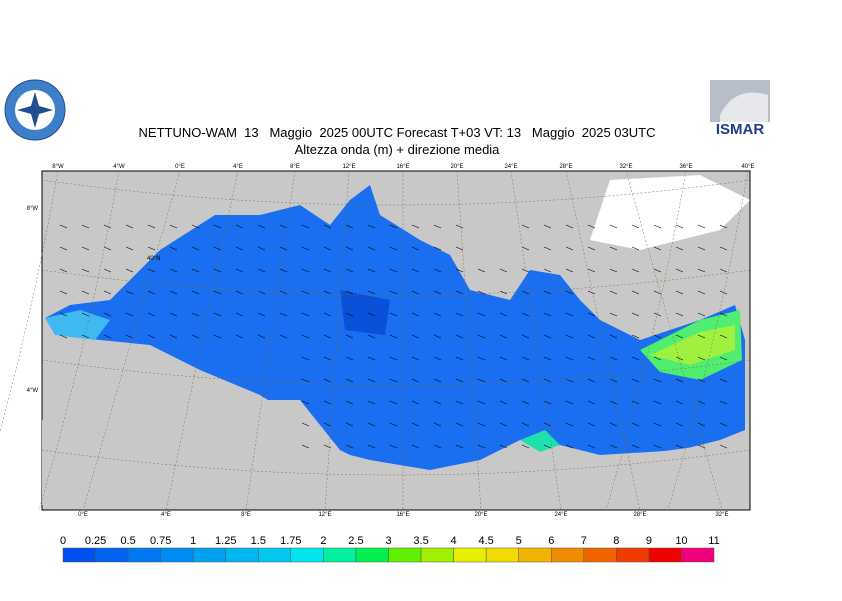  Describe the element at coordinates (685, 167) in the screenshot. I see `graticule-label: 36°E` at that location.